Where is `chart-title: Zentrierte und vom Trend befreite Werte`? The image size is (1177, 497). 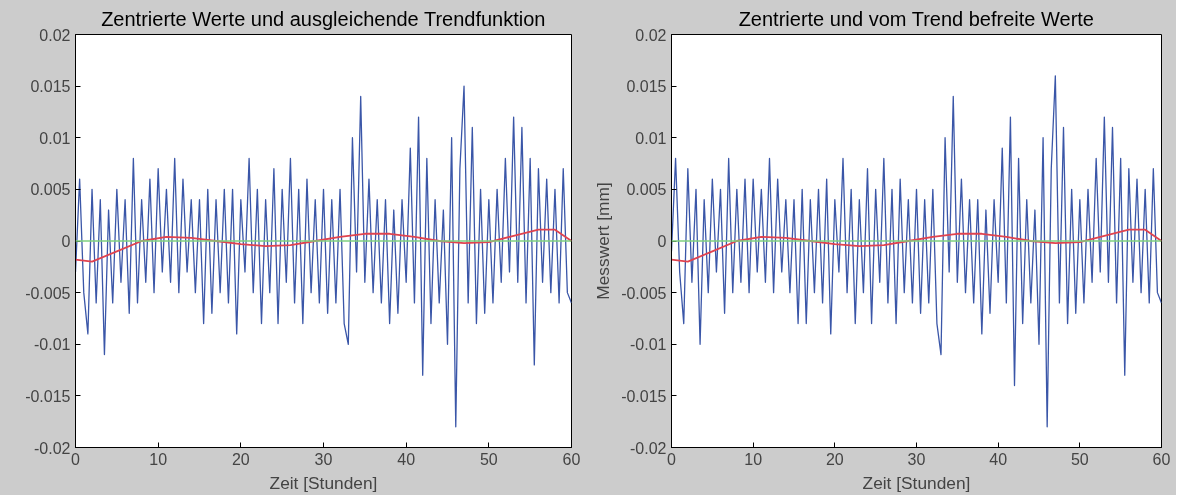 chart-title: Zentrierte und vom Trend befreite Werte is located at coordinates (916, 18).